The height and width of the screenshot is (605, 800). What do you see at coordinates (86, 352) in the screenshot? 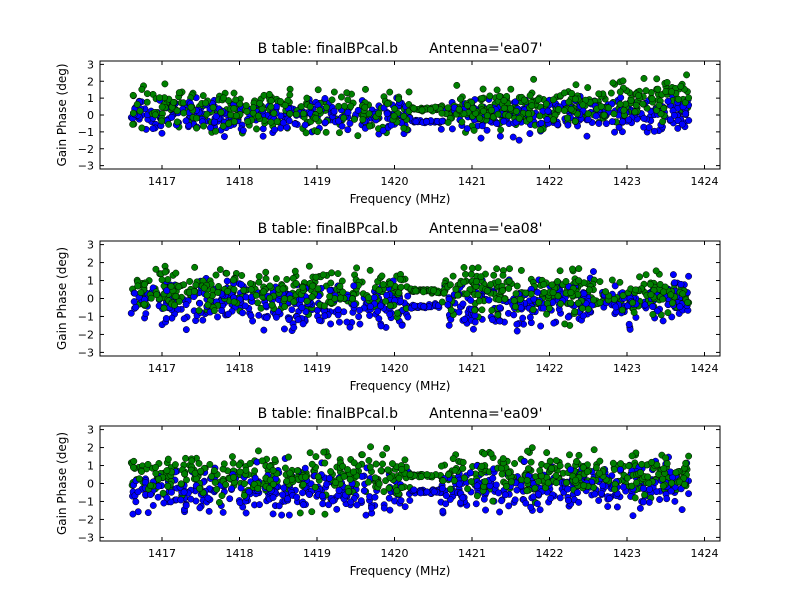
I see `y-tick-label: −3` at bounding box center [86, 352].